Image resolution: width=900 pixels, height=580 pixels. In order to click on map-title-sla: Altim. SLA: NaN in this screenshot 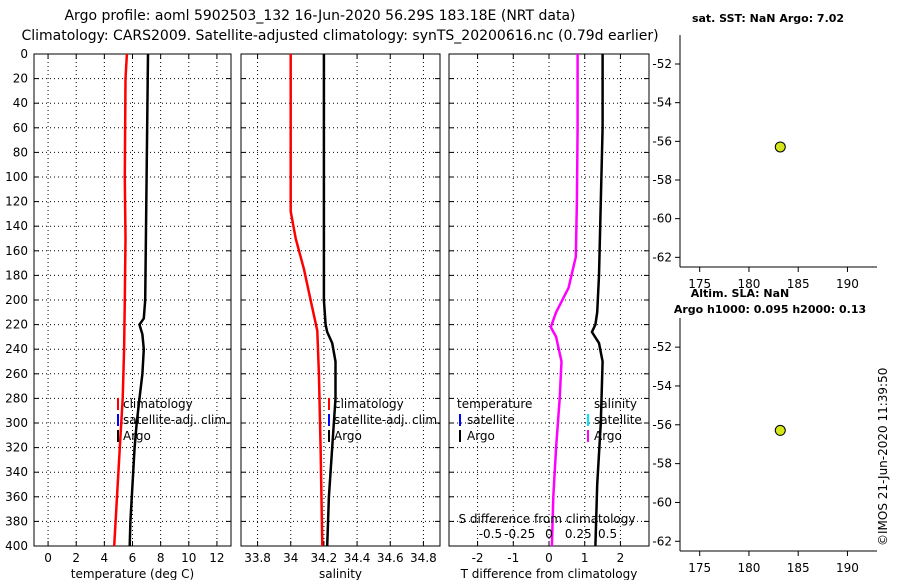, I will do `click(740, 293)`.